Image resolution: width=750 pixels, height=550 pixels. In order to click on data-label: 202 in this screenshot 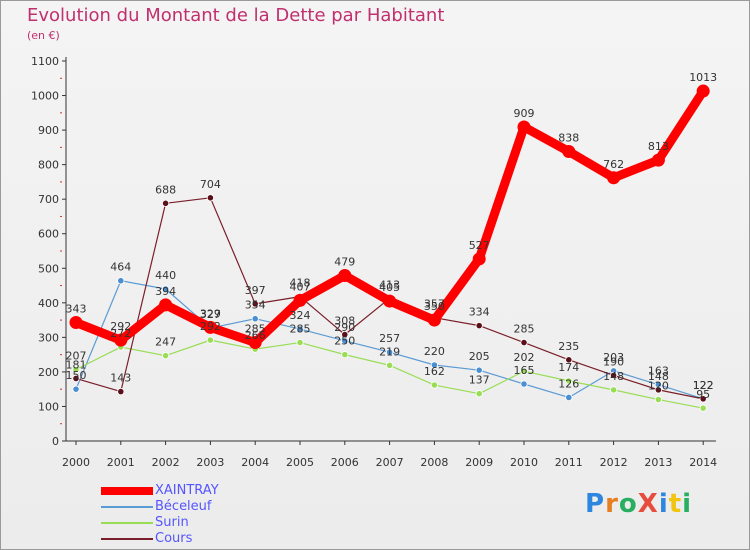, I will do `click(524, 357)`.